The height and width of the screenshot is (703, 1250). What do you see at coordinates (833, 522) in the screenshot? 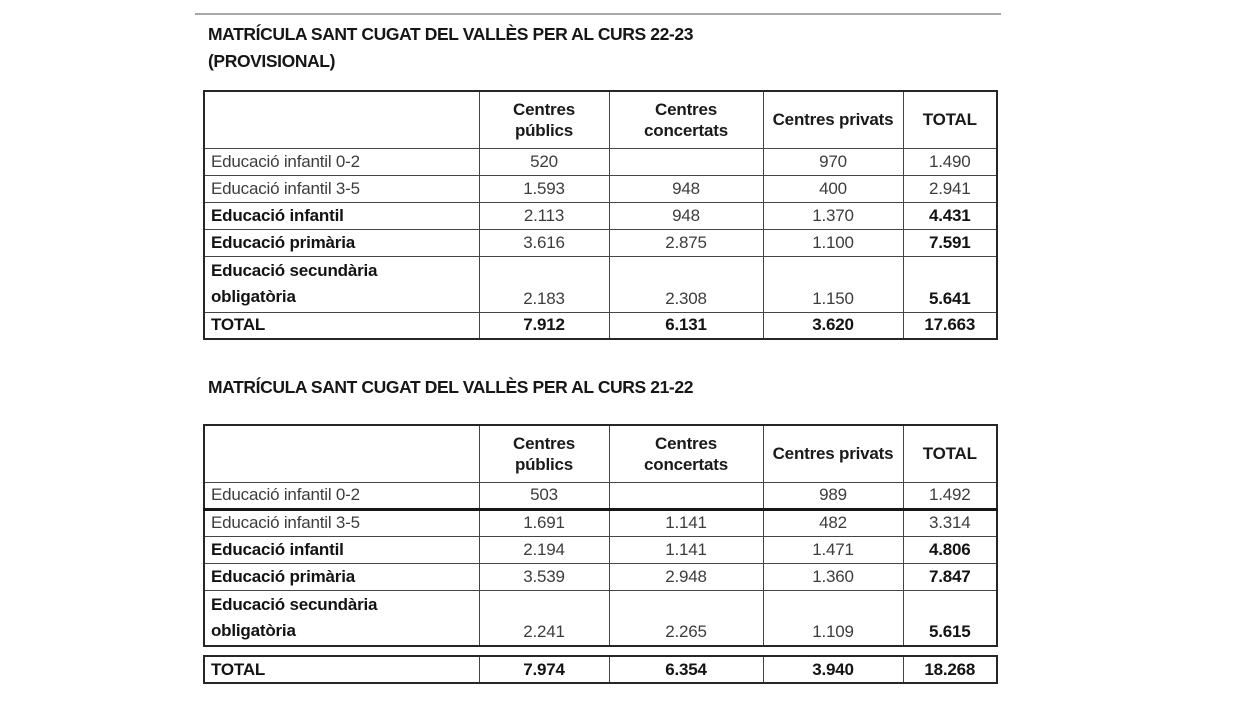
I see `value-privats: 482` at bounding box center [833, 522].